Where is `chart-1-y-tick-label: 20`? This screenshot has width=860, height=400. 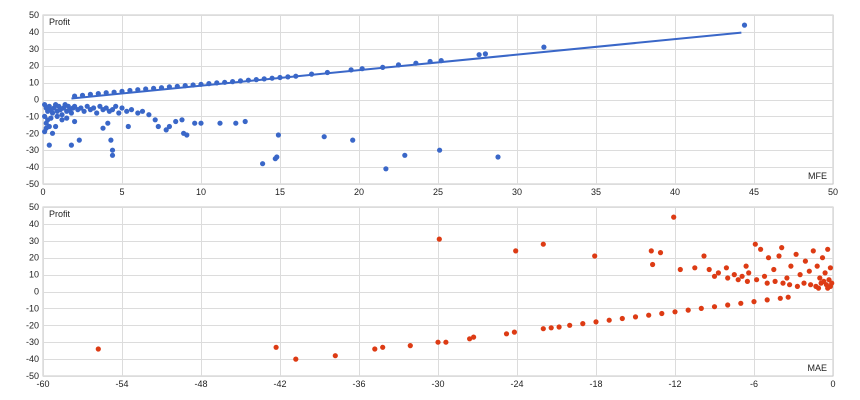
chart-1-y-tick-label: 20 is located at coordinates (34, 66).